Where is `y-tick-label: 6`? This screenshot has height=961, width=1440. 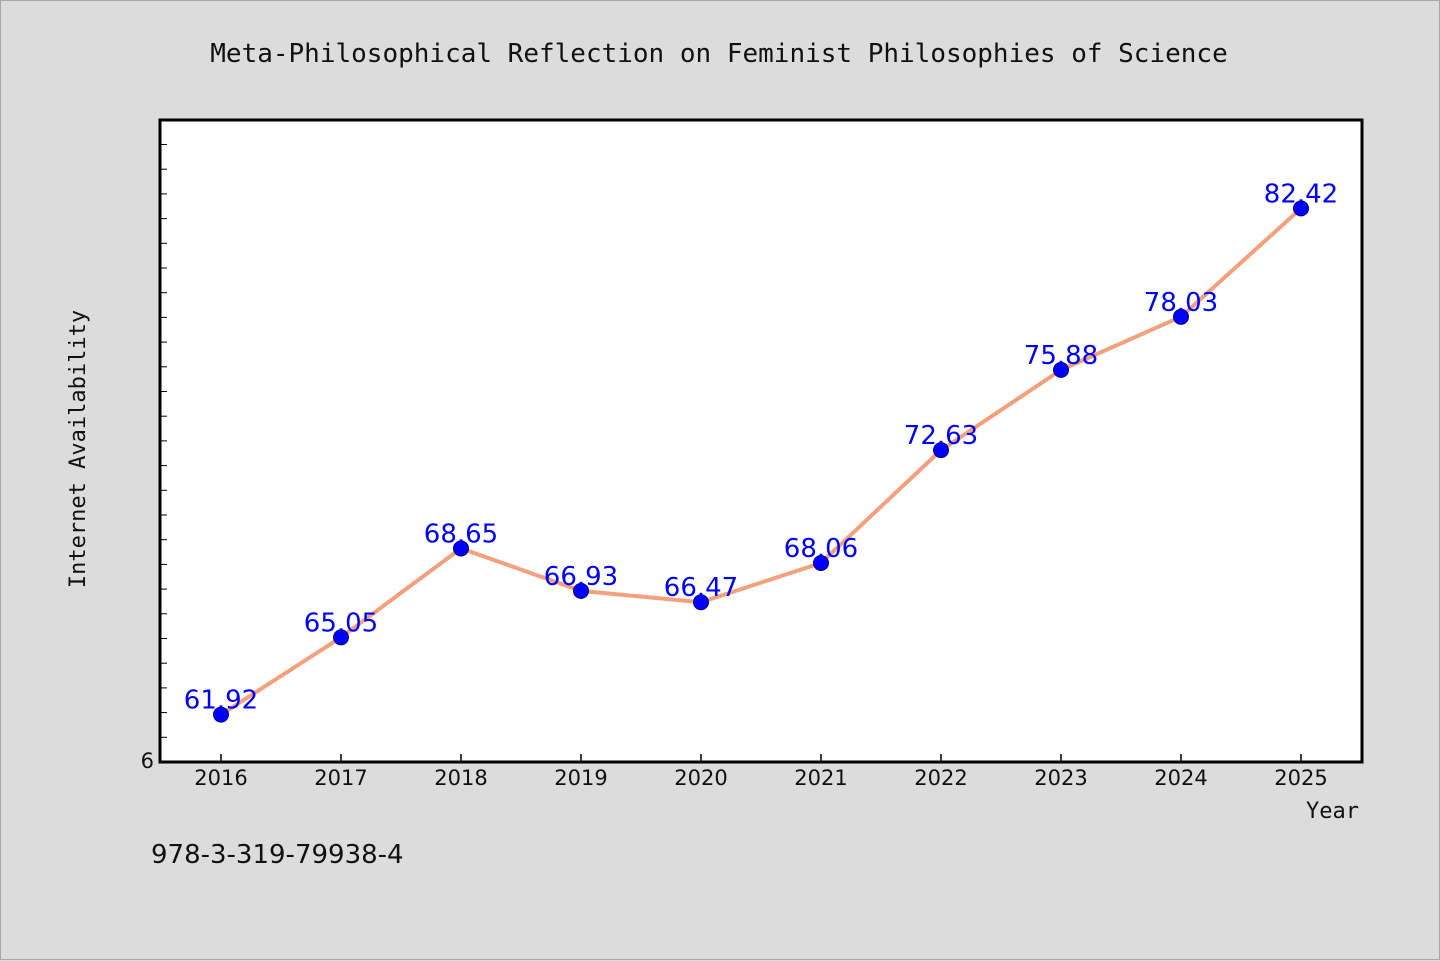
y-tick-label: 6 is located at coordinates (147, 761).